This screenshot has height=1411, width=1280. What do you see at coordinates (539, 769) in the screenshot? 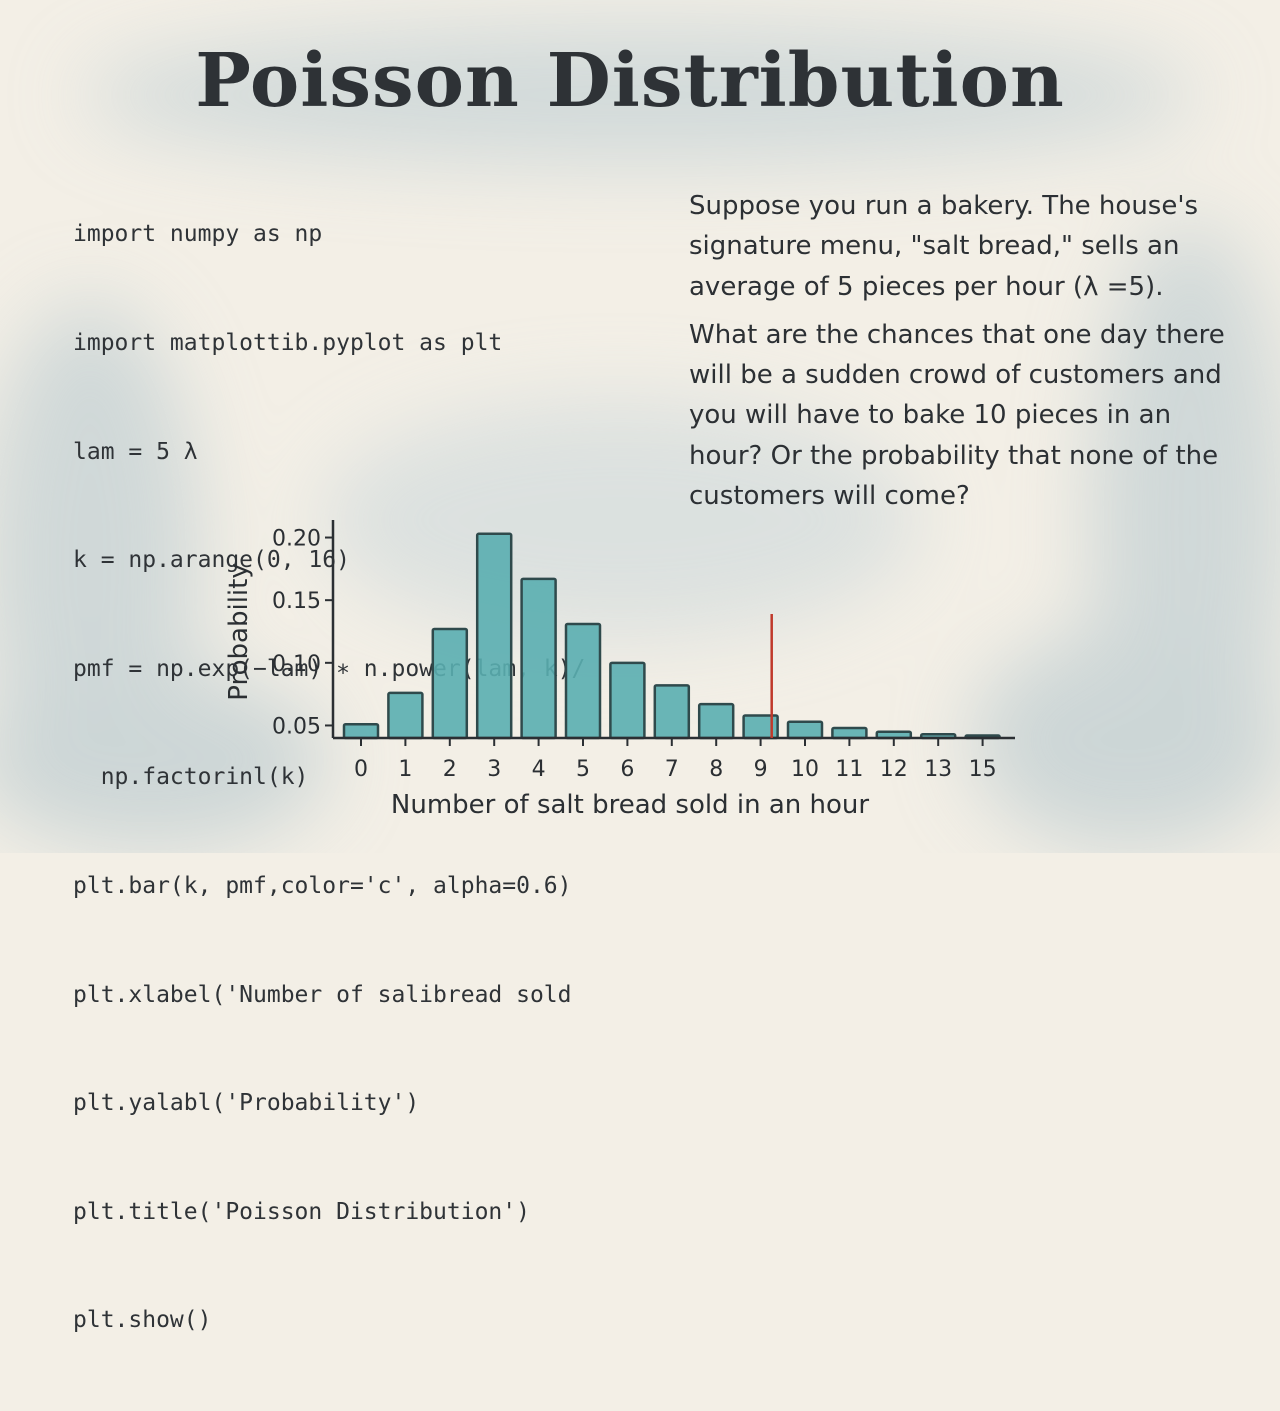
I see `x-tick-label: 4` at bounding box center [539, 769].